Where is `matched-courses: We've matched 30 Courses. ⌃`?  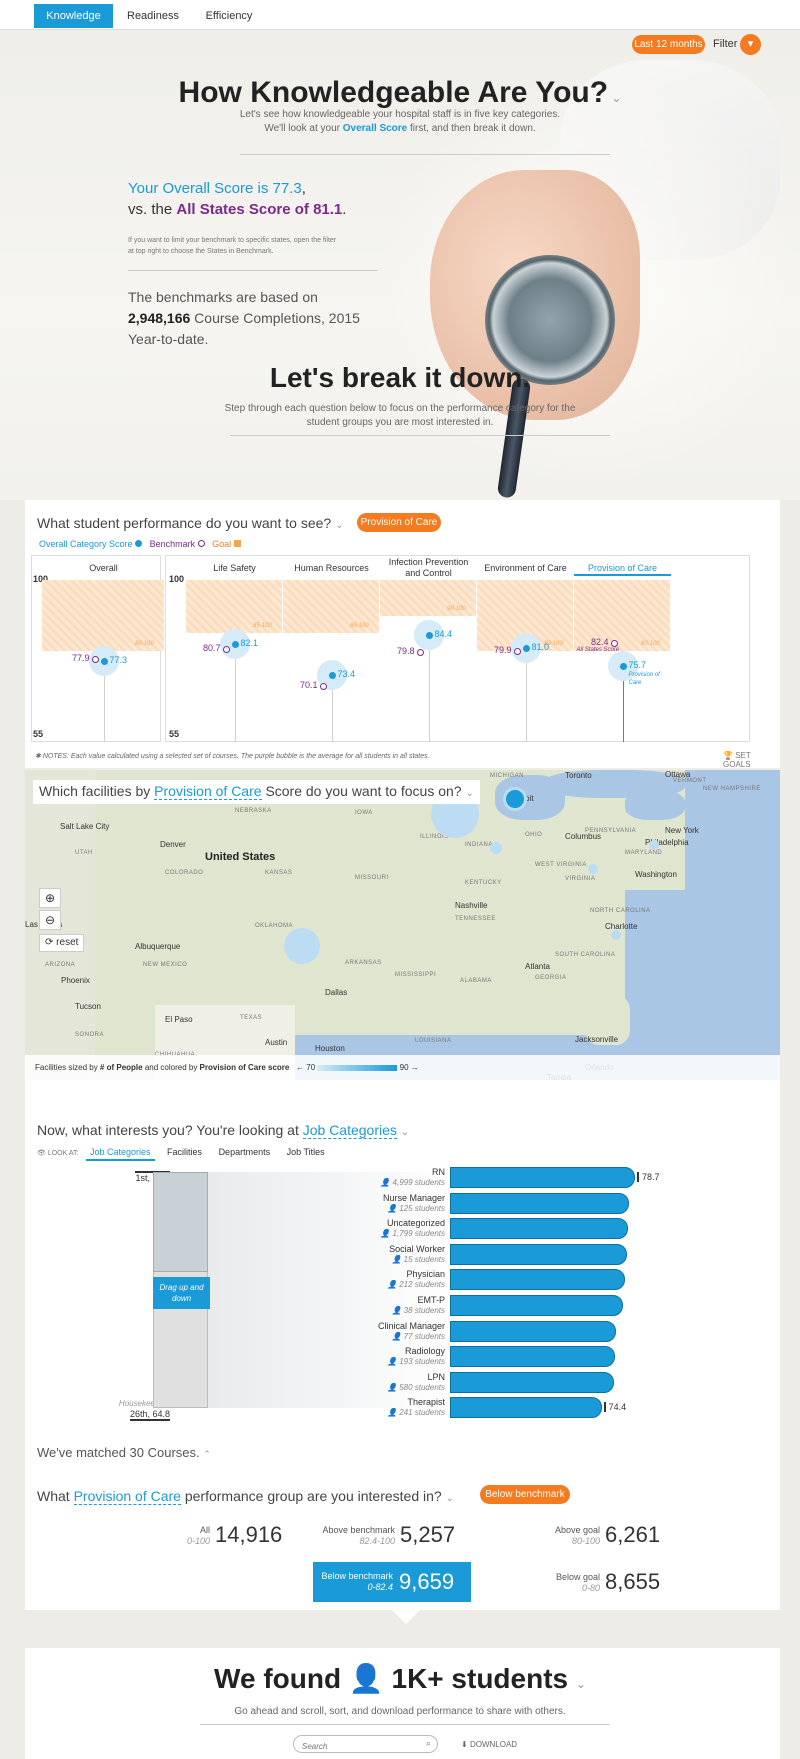 matched-courses: We've matched 30 Courses. ⌃ is located at coordinates (124, 1452).